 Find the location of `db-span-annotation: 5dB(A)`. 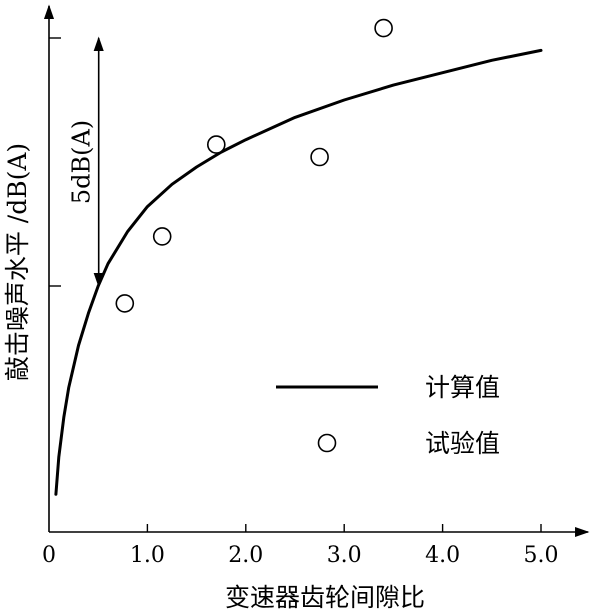

db-span-annotation: 5dB(A) is located at coordinates (86, 162).